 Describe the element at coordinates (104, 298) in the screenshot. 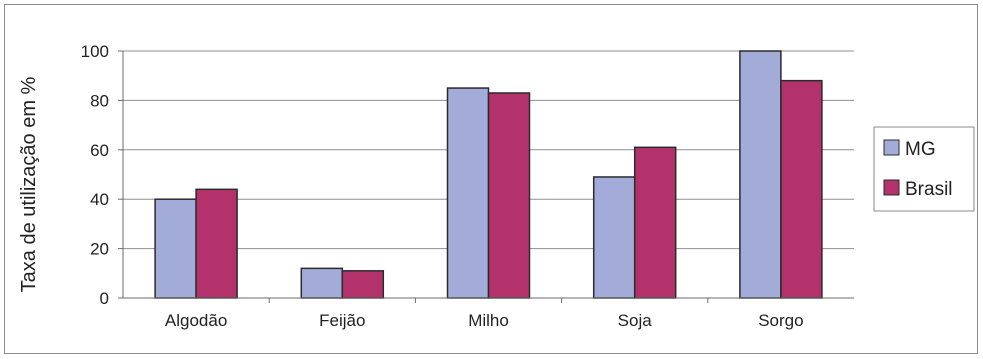

I see `y-tick-label: 0` at that location.